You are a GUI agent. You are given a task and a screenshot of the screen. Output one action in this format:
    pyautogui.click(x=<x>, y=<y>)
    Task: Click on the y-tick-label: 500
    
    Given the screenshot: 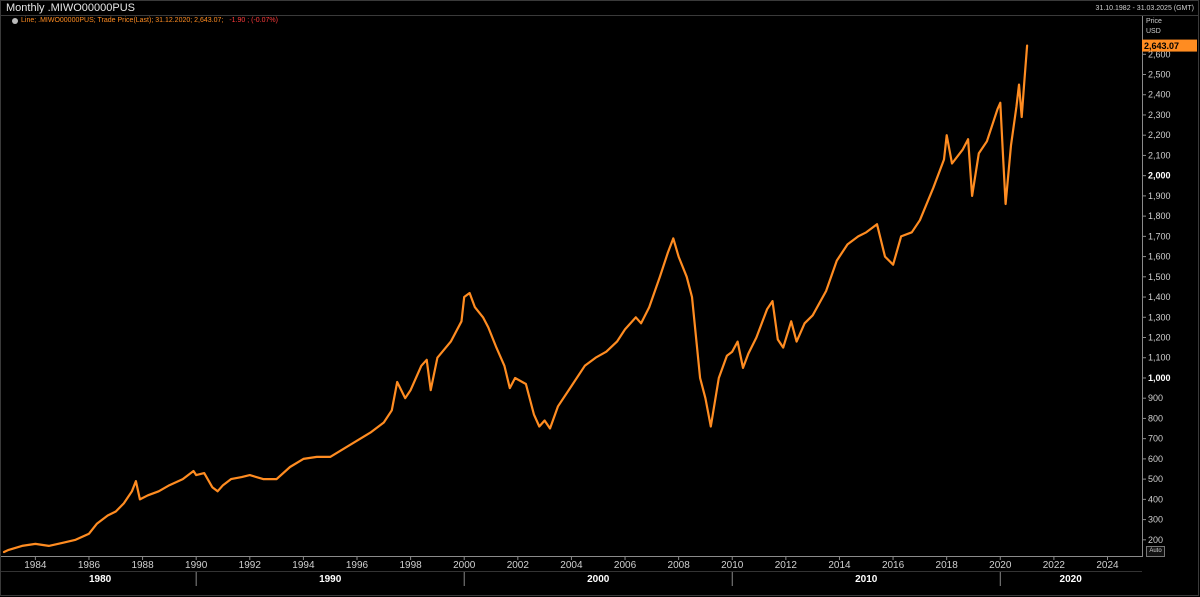 What is the action you would take?
    pyautogui.click(x=1155, y=479)
    